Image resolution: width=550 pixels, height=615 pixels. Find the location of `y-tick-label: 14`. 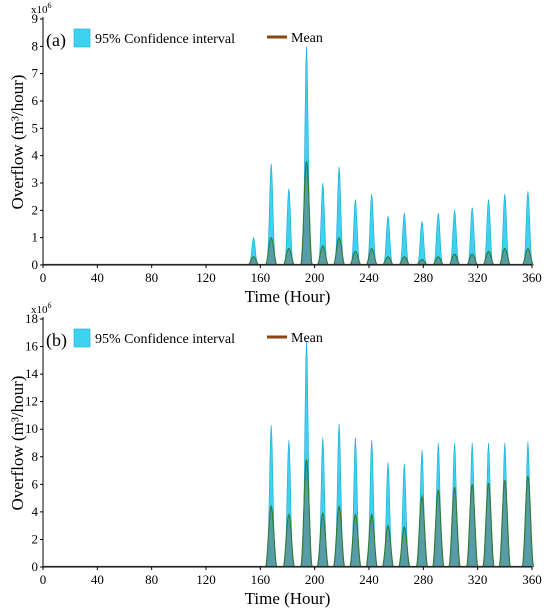

y-tick-label: 14 is located at coordinates (32, 373).